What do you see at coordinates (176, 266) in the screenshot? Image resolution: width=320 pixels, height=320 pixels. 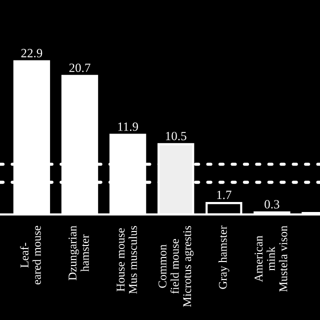 I see `x-tick-label: Common field mouse Microtus agrestis` at bounding box center [176, 266].